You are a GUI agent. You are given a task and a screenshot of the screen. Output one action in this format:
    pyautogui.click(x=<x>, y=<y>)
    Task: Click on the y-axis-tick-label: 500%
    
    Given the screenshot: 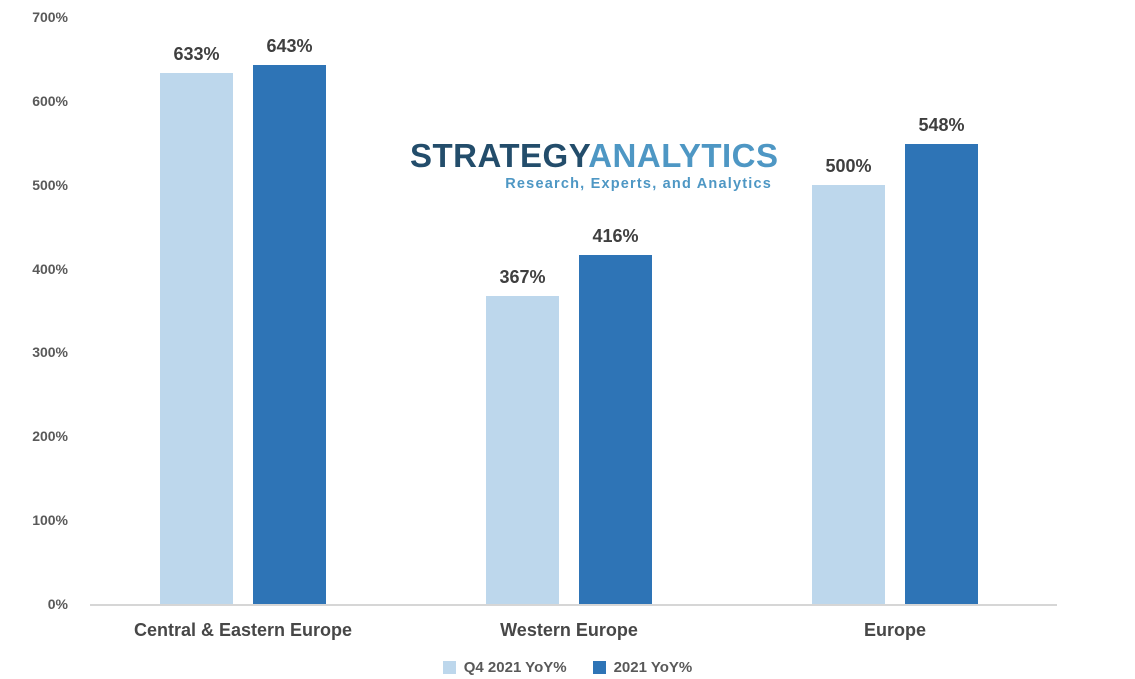 What is the action you would take?
    pyautogui.click(x=50, y=184)
    